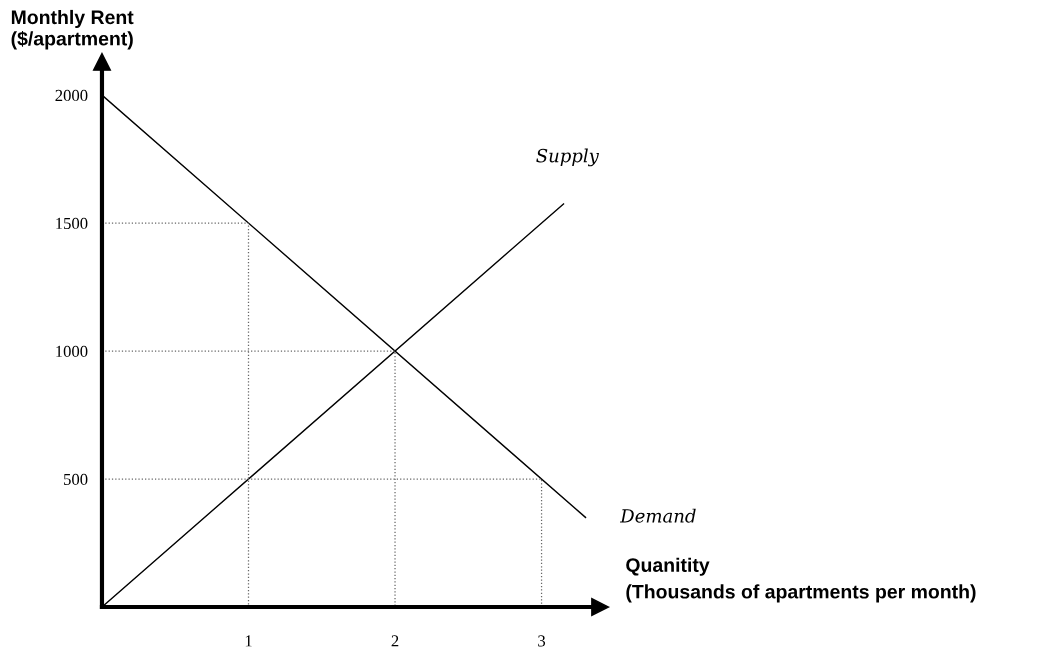 The image size is (1060, 660). Describe the element at coordinates (71, 95) in the screenshot. I see `y-tick-label: 2000` at that location.